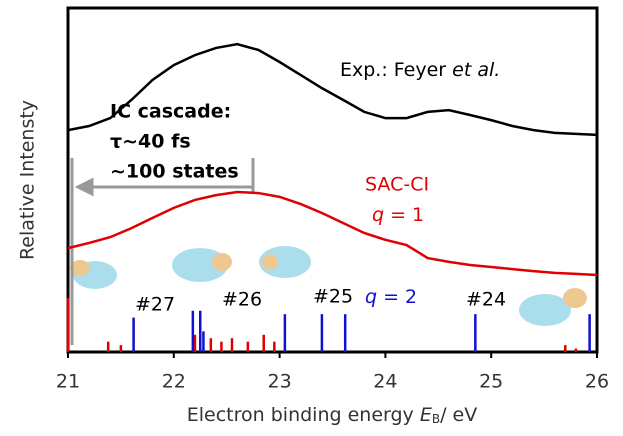 The height and width of the screenshot is (436, 623). What do you see at coordinates (332, 415) in the screenshot?
I see `x-axis-label: Electron binding energy EB/ eV` at bounding box center [332, 415].